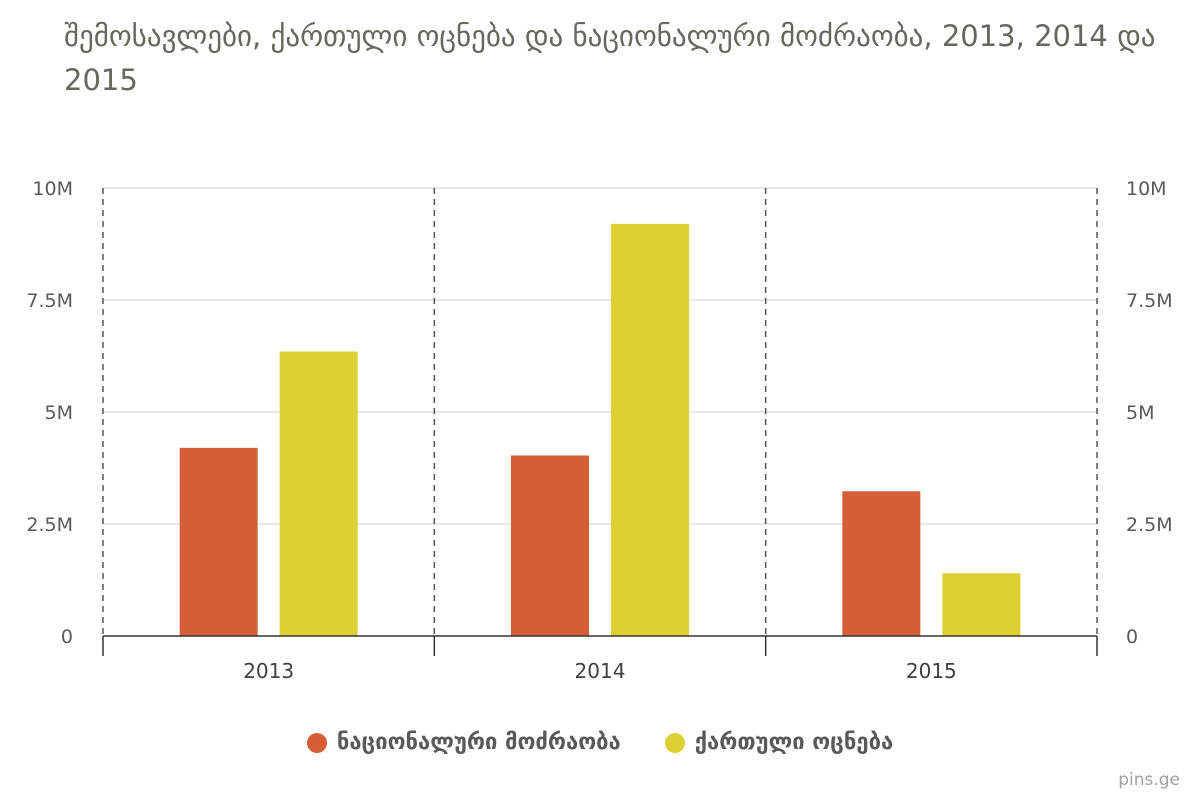 The width and height of the screenshot is (1200, 800). Describe the element at coordinates (478, 742) in the screenshot. I see `legend-label-national-movement: ნაციონალური მოძრაობა` at that location.